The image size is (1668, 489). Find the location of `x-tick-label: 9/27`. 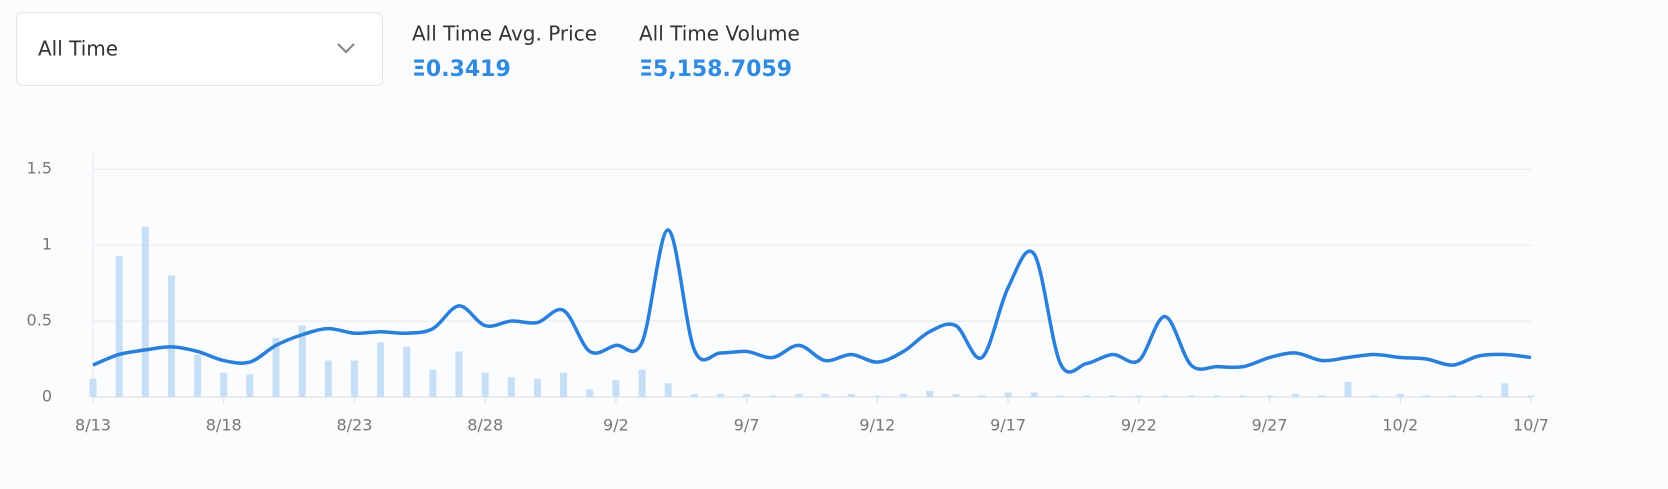

x-tick-label: 9/27 is located at coordinates (1270, 425).